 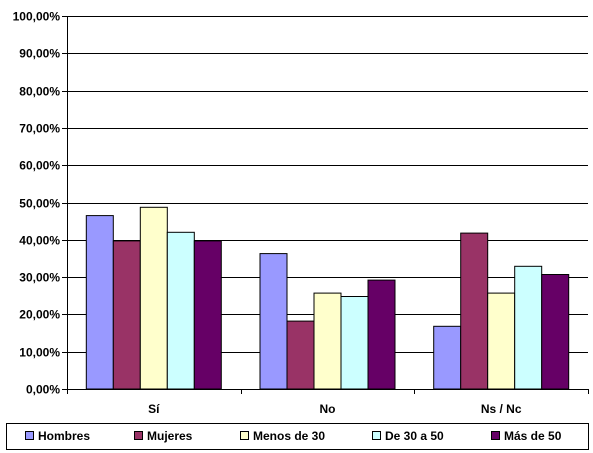 I want to click on y-tick-label: 40,00%, so click(x=39, y=241).